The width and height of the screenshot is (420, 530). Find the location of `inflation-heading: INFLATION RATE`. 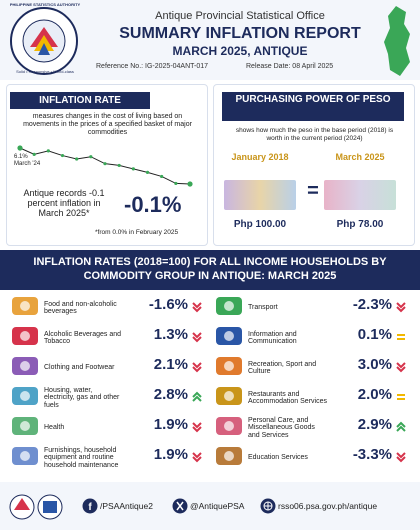

inflation-heading: INFLATION RATE is located at coordinates (80, 100).